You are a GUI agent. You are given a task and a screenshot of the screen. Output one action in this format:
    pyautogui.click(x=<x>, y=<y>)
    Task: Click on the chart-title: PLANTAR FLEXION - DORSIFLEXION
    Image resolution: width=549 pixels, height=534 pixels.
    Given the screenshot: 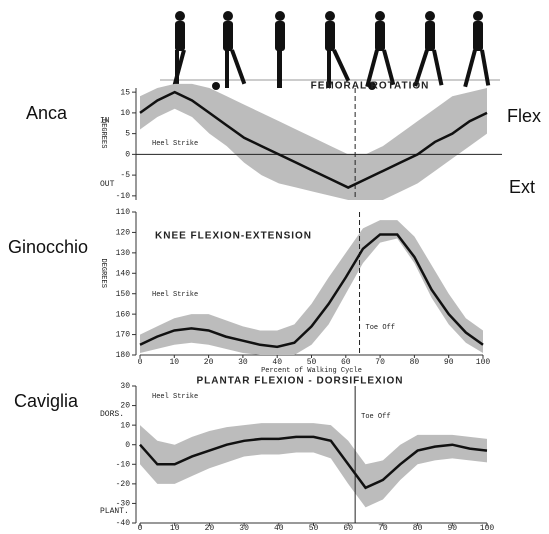 What is the action you would take?
    pyautogui.click(x=299, y=381)
    